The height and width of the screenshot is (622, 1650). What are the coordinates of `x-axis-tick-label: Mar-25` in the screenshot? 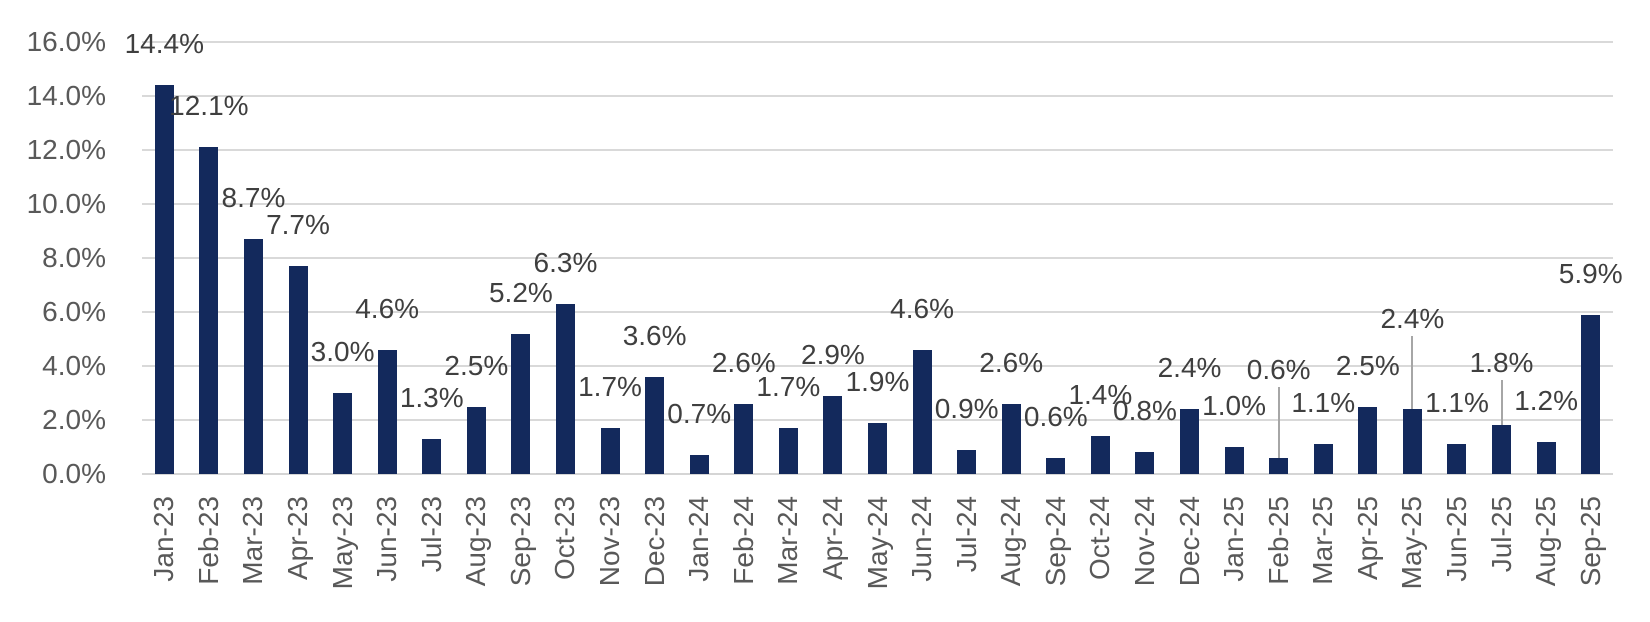 It's located at (1323, 540).